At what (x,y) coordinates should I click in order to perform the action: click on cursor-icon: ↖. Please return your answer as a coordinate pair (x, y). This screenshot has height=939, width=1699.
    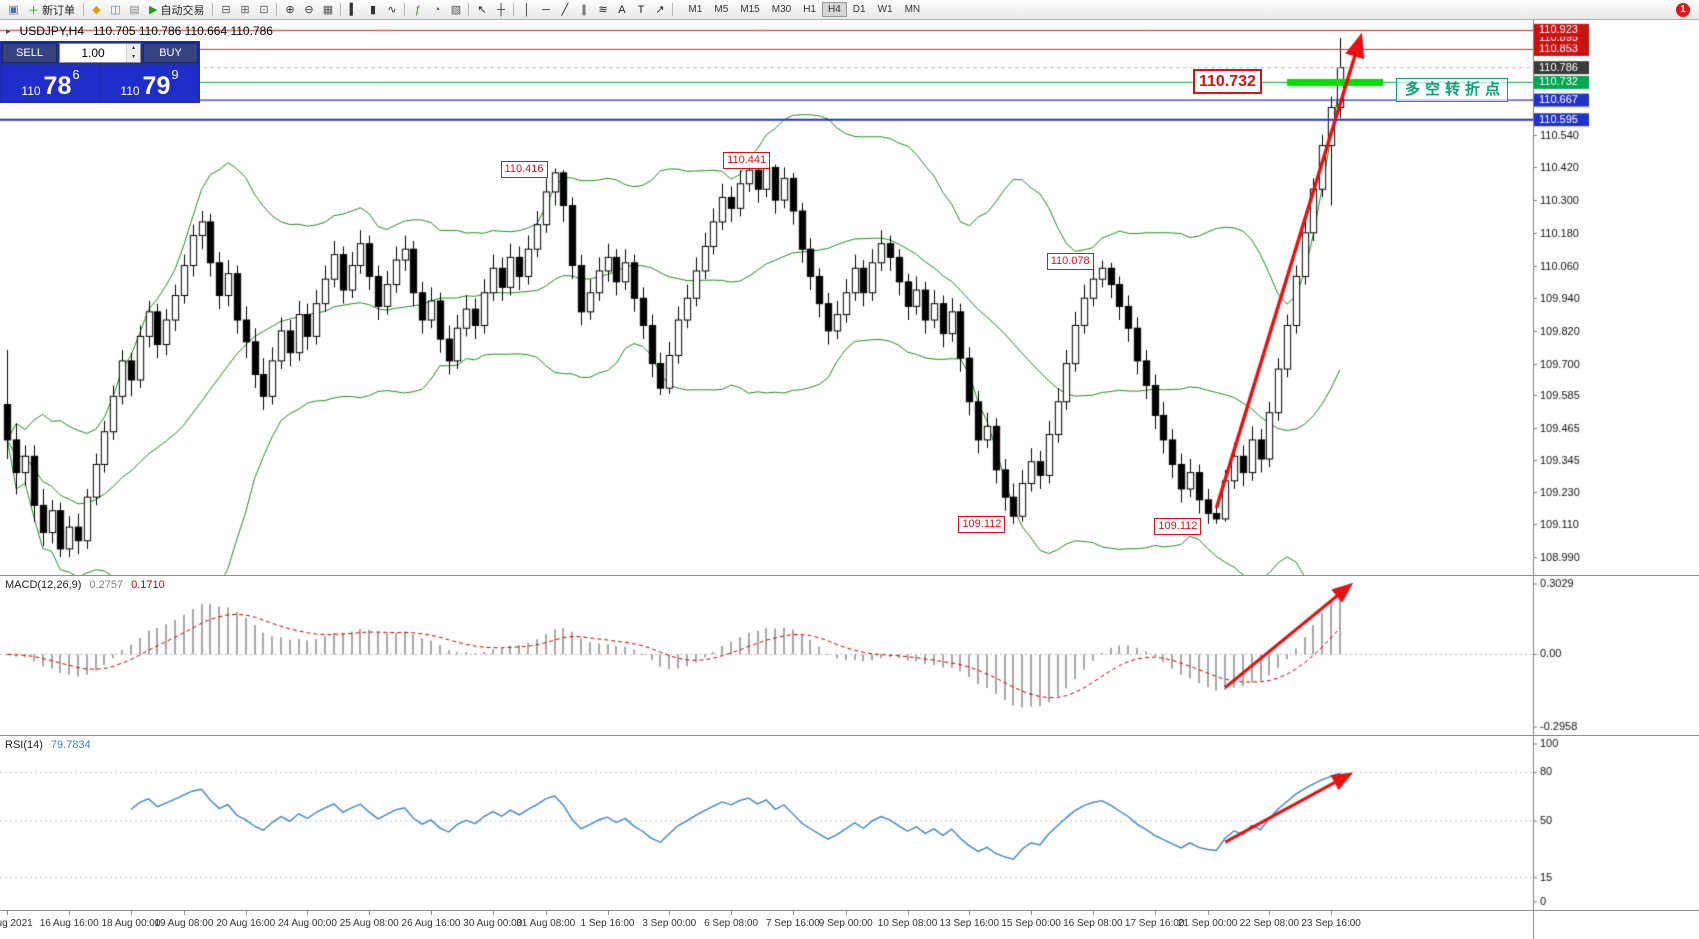
    Looking at the image, I should click on (481, 10).